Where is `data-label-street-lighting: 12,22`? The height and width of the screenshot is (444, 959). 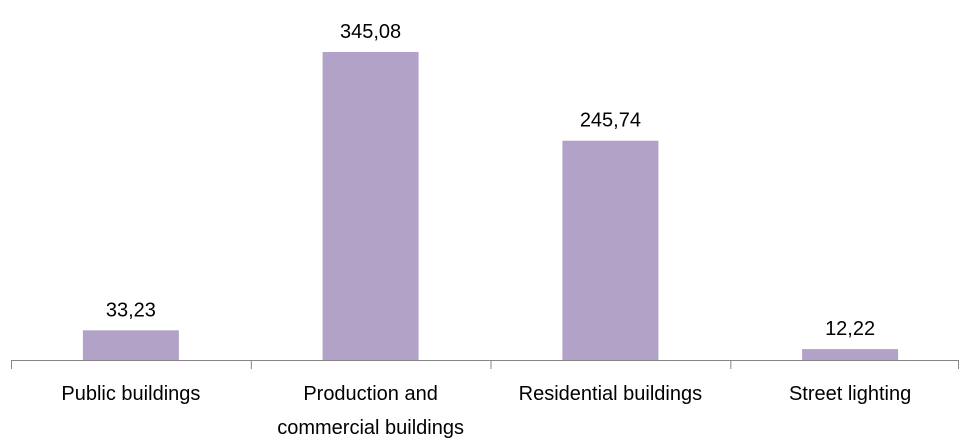 data-label-street-lighting: 12,22 is located at coordinates (850, 329).